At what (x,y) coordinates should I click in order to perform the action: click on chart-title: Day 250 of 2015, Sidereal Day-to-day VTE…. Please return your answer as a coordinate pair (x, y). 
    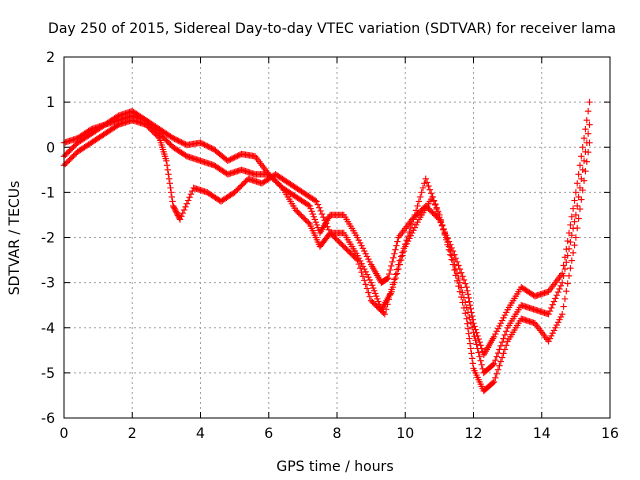
    Looking at the image, I should click on (332, 29).